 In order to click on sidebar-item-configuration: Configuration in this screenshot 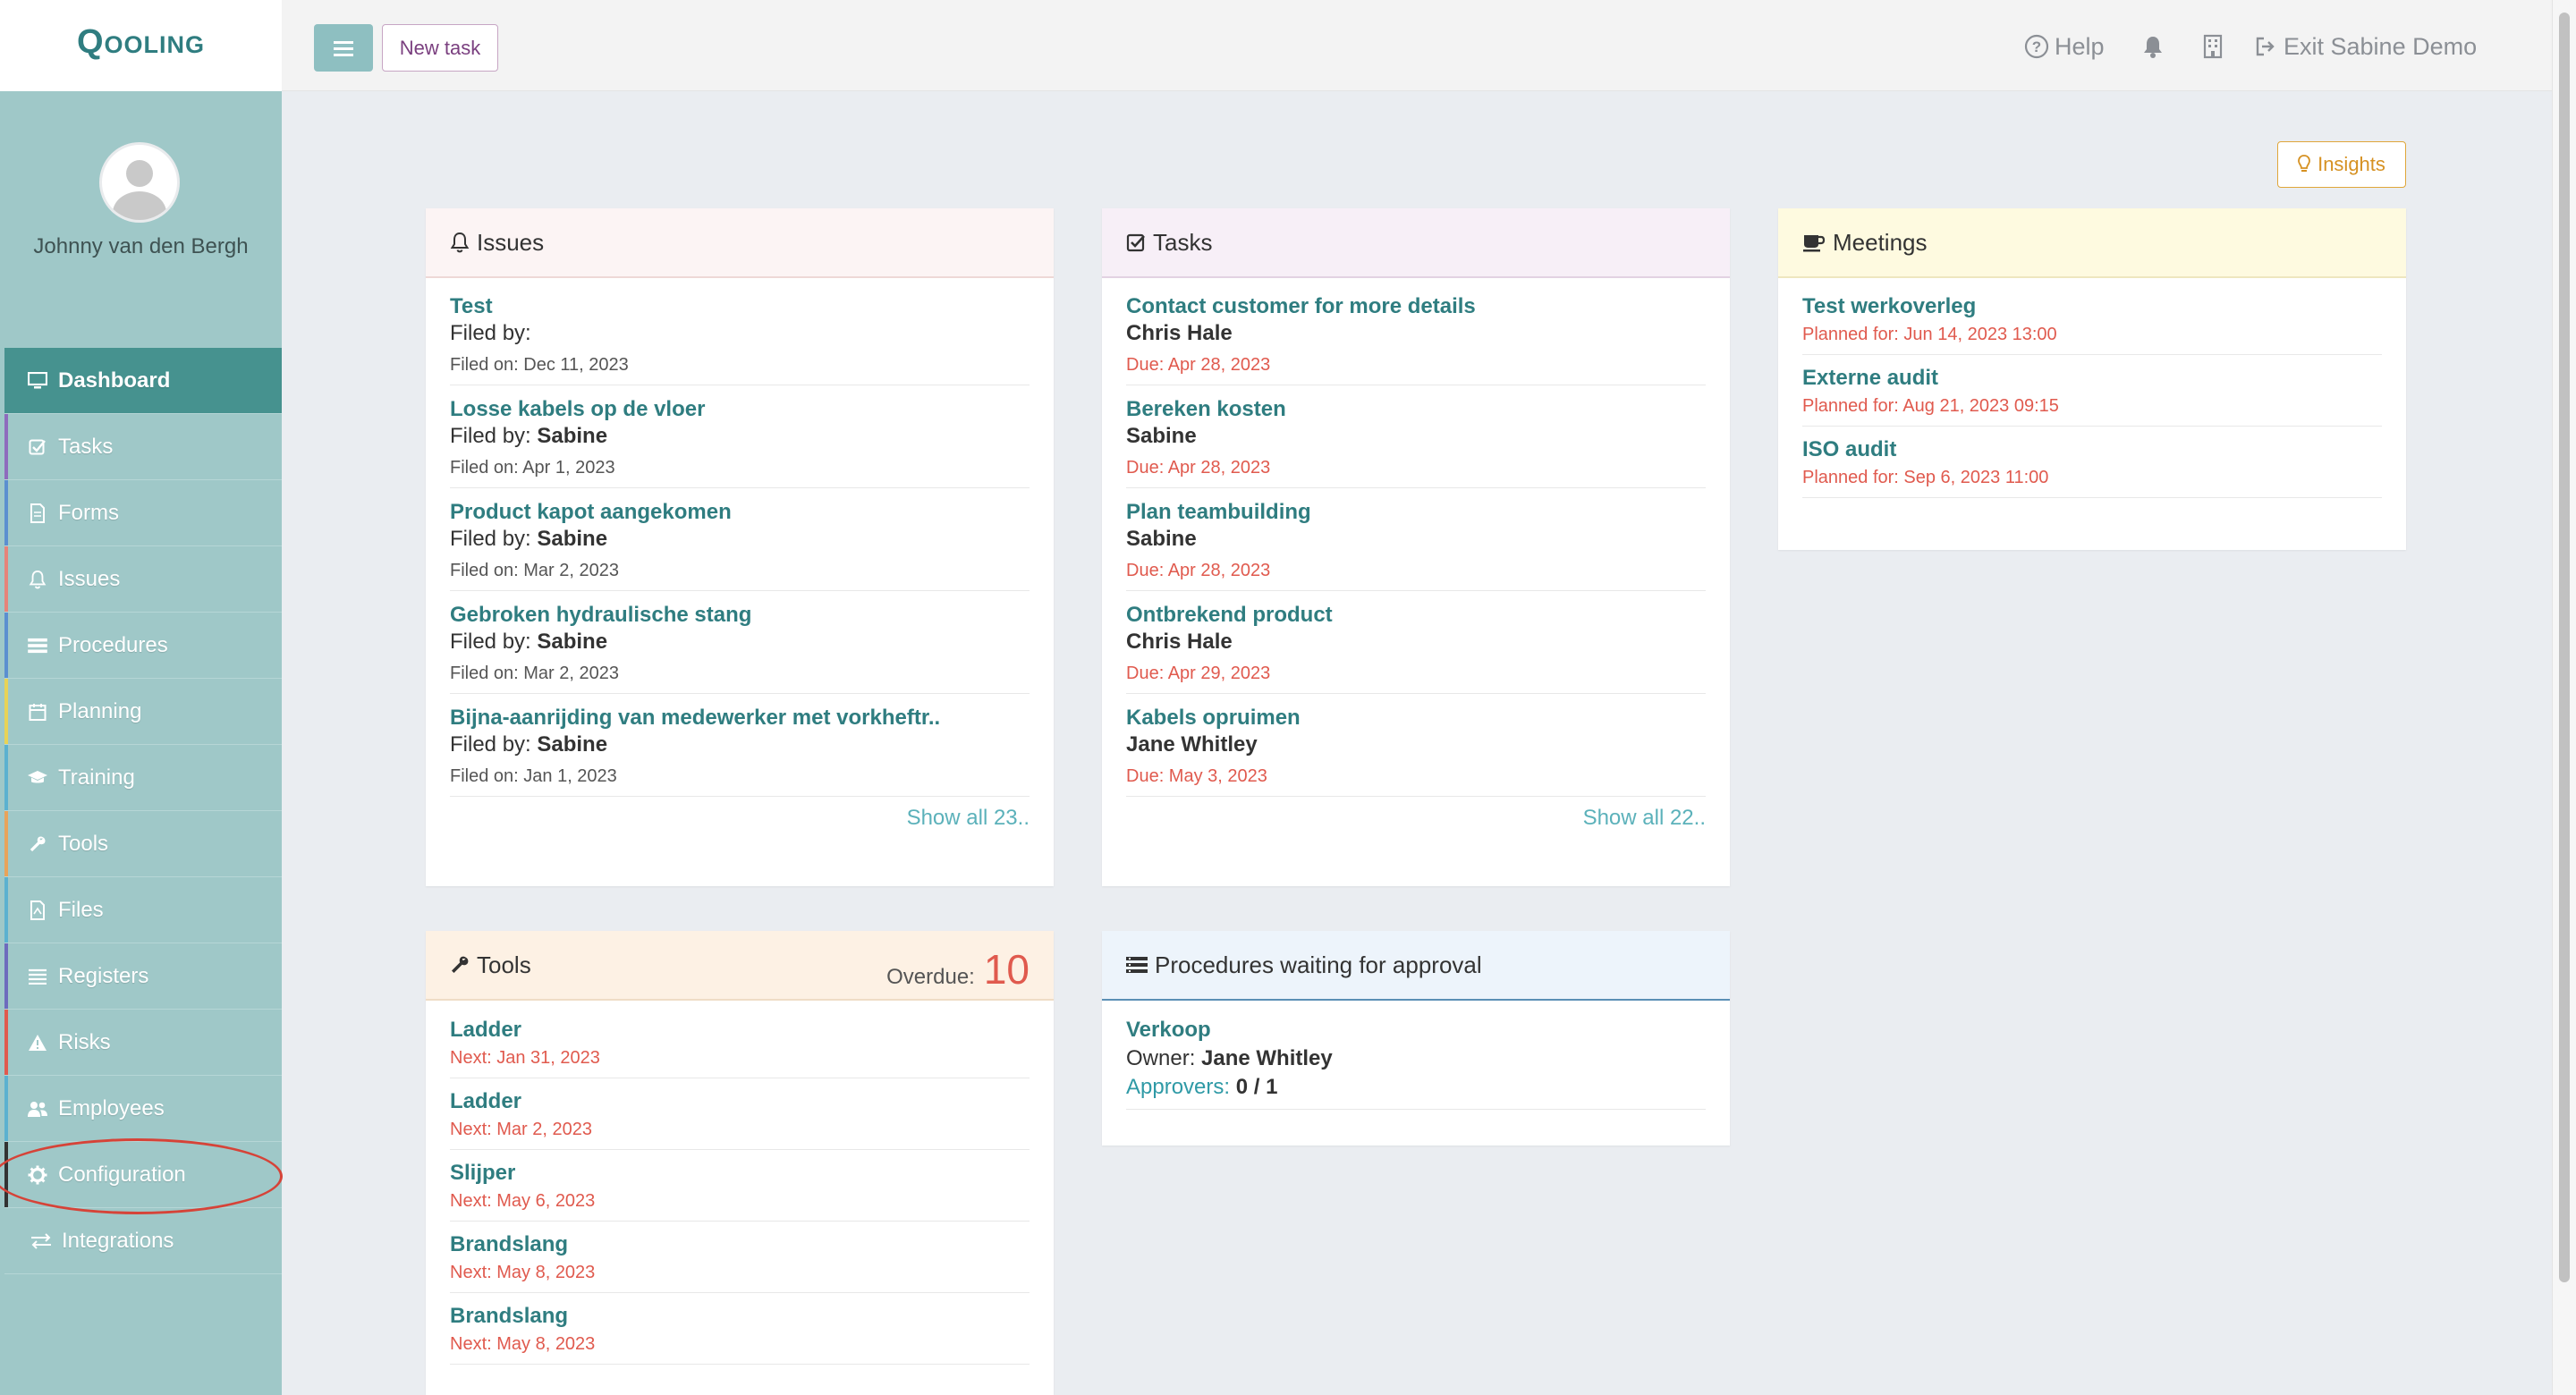, I will do `click(143, 1175)`.